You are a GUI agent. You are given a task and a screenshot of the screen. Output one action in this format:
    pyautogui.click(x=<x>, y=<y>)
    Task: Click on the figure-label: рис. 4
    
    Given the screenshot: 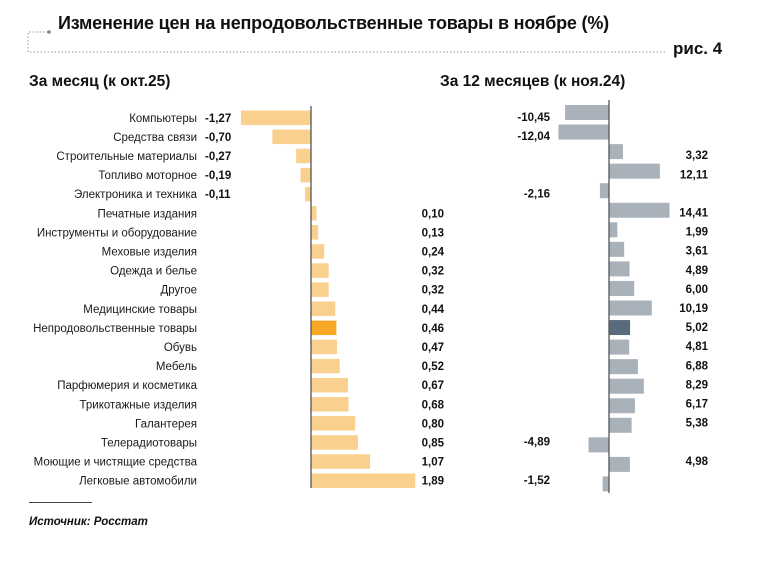 What is the action you would take?
    pyautogui.click(x=698, y=48)
    